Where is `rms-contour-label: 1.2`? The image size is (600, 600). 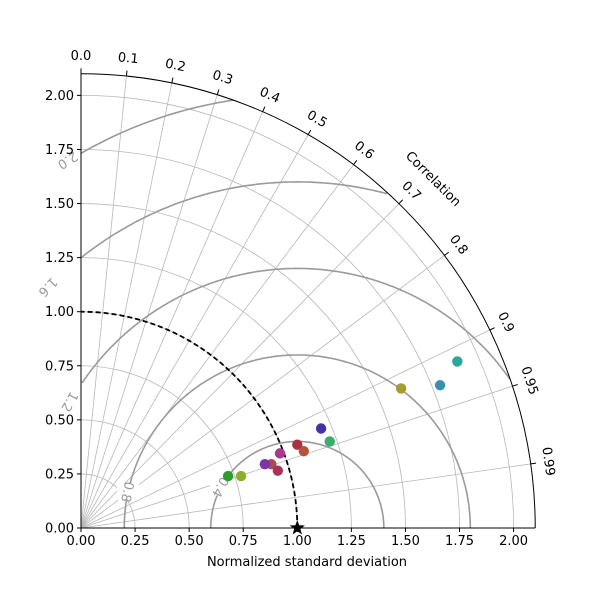 rms-contour-label: 1.2 is located at coordinates (68, 401).